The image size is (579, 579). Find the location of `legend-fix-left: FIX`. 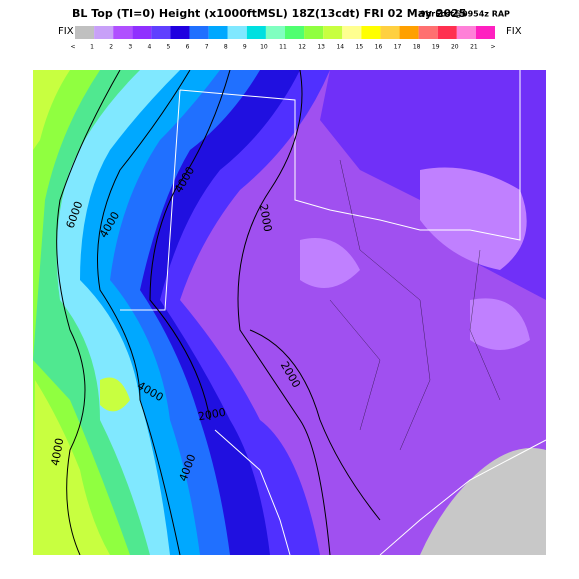

legend-fix-left: FIX is located at coordinates (66, 31).